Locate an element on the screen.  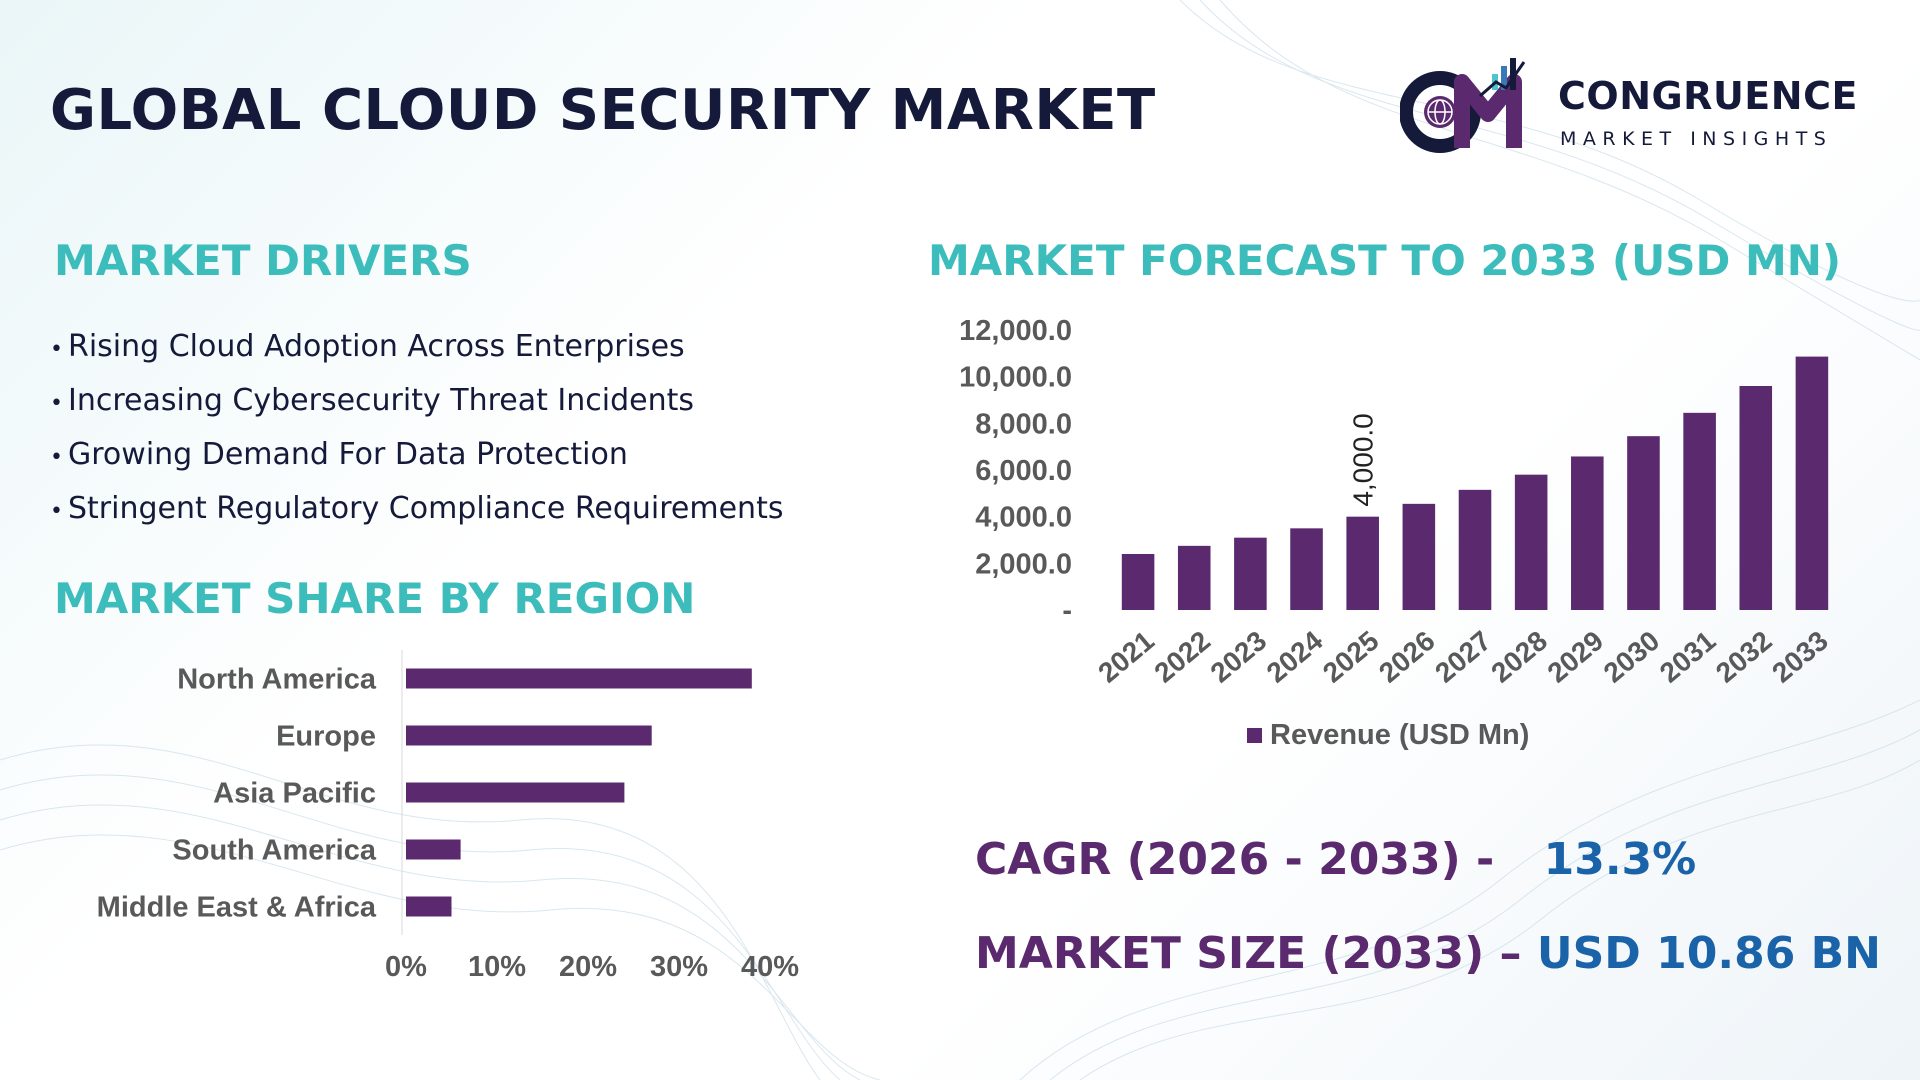
x-tick-label: 2028 is located at coordinates (1519, 657).